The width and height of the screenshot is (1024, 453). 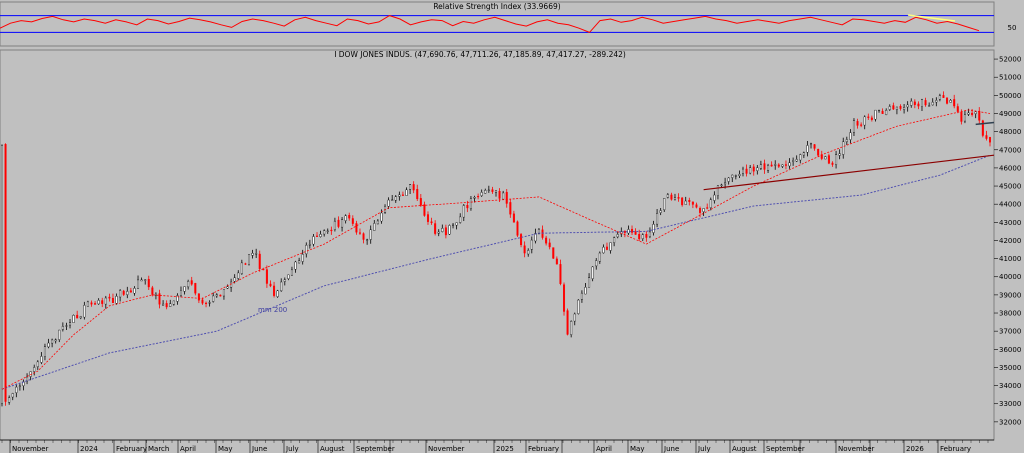 I want to click on y-tick-label: 37000, so click(x=1010, y=332).